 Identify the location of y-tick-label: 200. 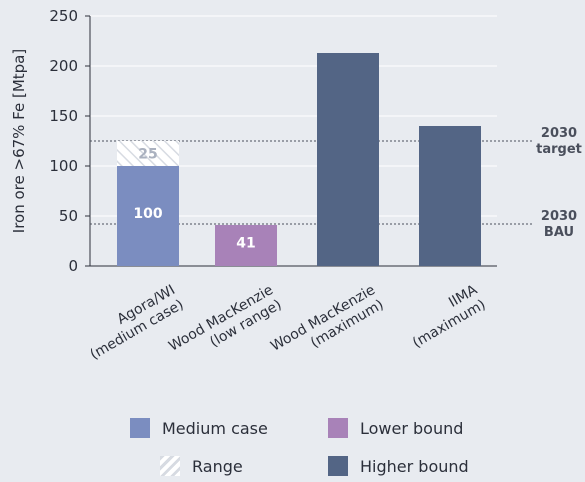
(63, 66).